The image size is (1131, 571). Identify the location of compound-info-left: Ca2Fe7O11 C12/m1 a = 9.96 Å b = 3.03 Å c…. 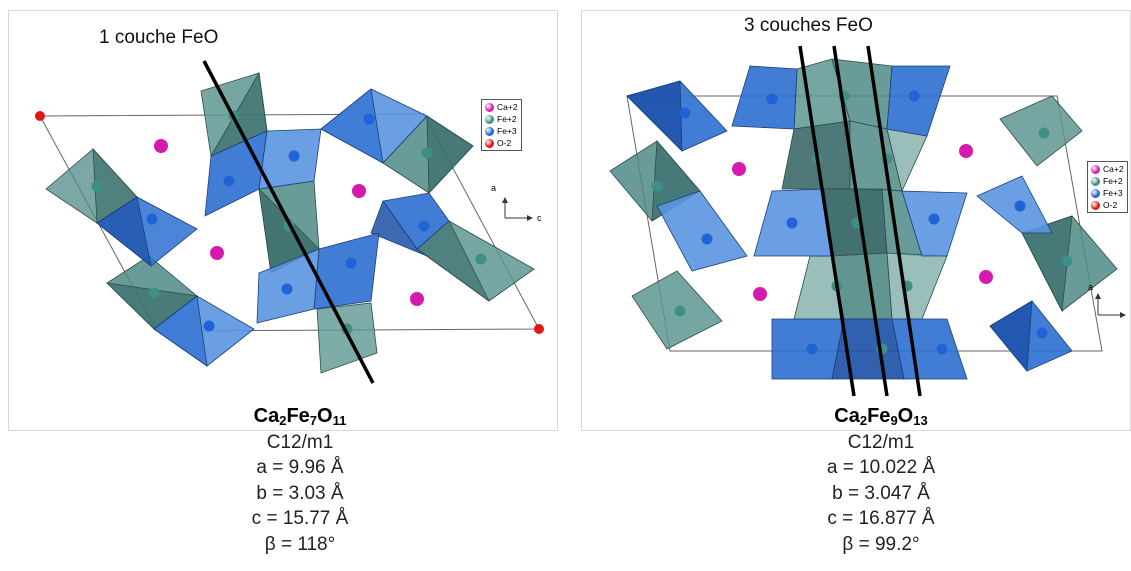
(300, 480).